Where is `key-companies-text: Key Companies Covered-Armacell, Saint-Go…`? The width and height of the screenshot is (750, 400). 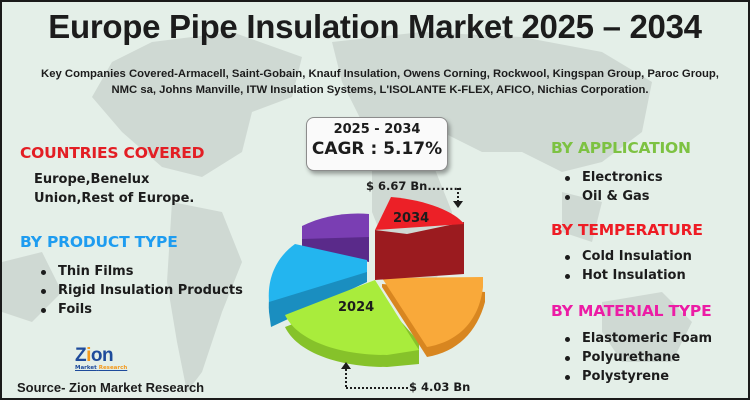
key-companies-text: Key Companies Covered-Armacell, Saint-Go… is located at coordinates (380, 82).